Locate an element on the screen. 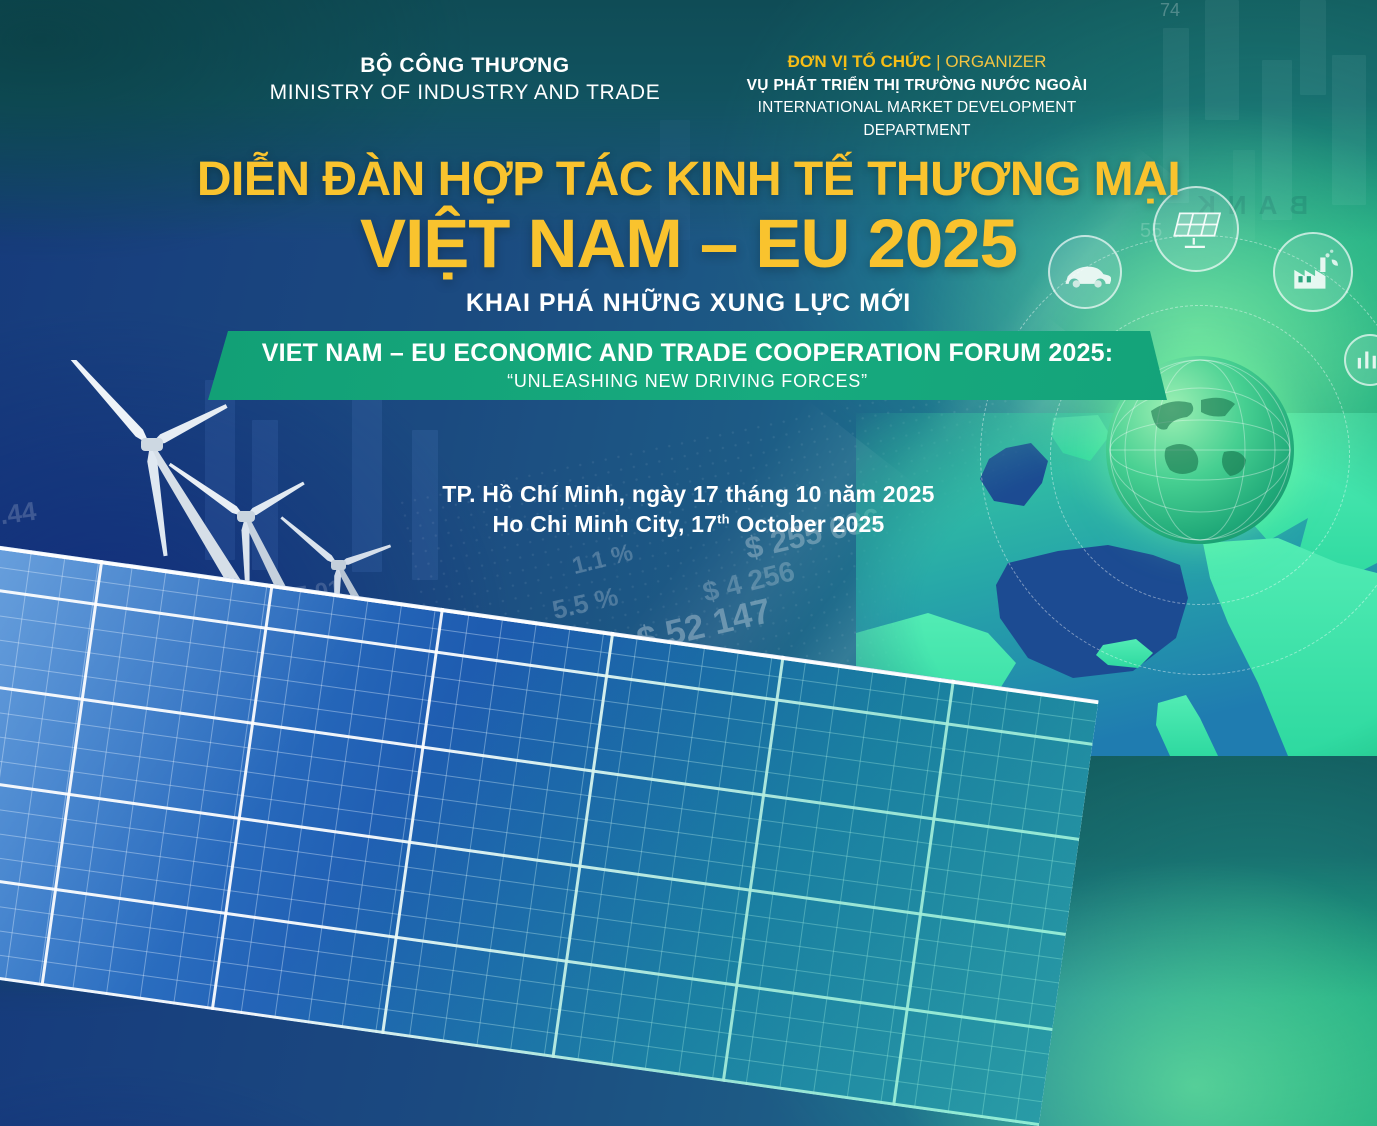  event-date-en: Ho Chi Minh City, 17th October 2025 is located at coordinates (688, 525).